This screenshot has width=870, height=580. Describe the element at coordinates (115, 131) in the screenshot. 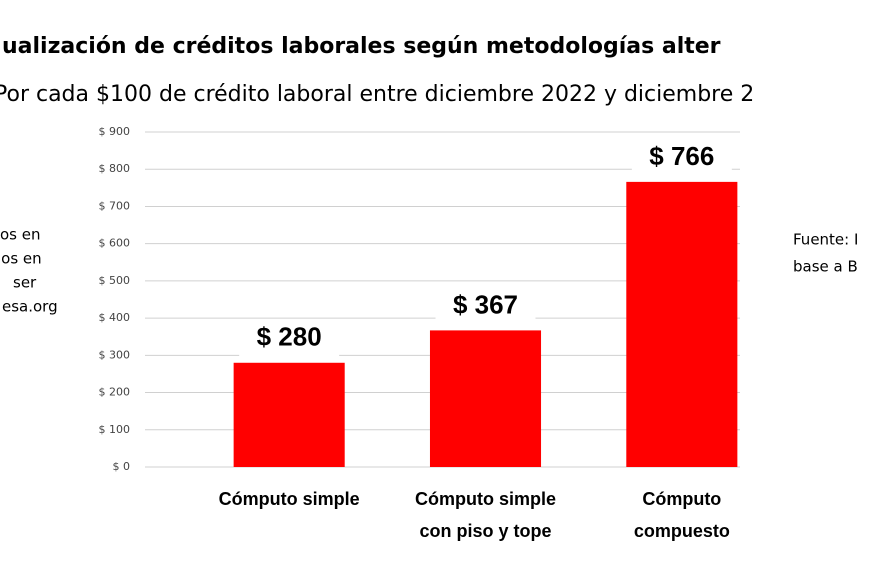

I see `y-tick-label: $ 900` at that location.